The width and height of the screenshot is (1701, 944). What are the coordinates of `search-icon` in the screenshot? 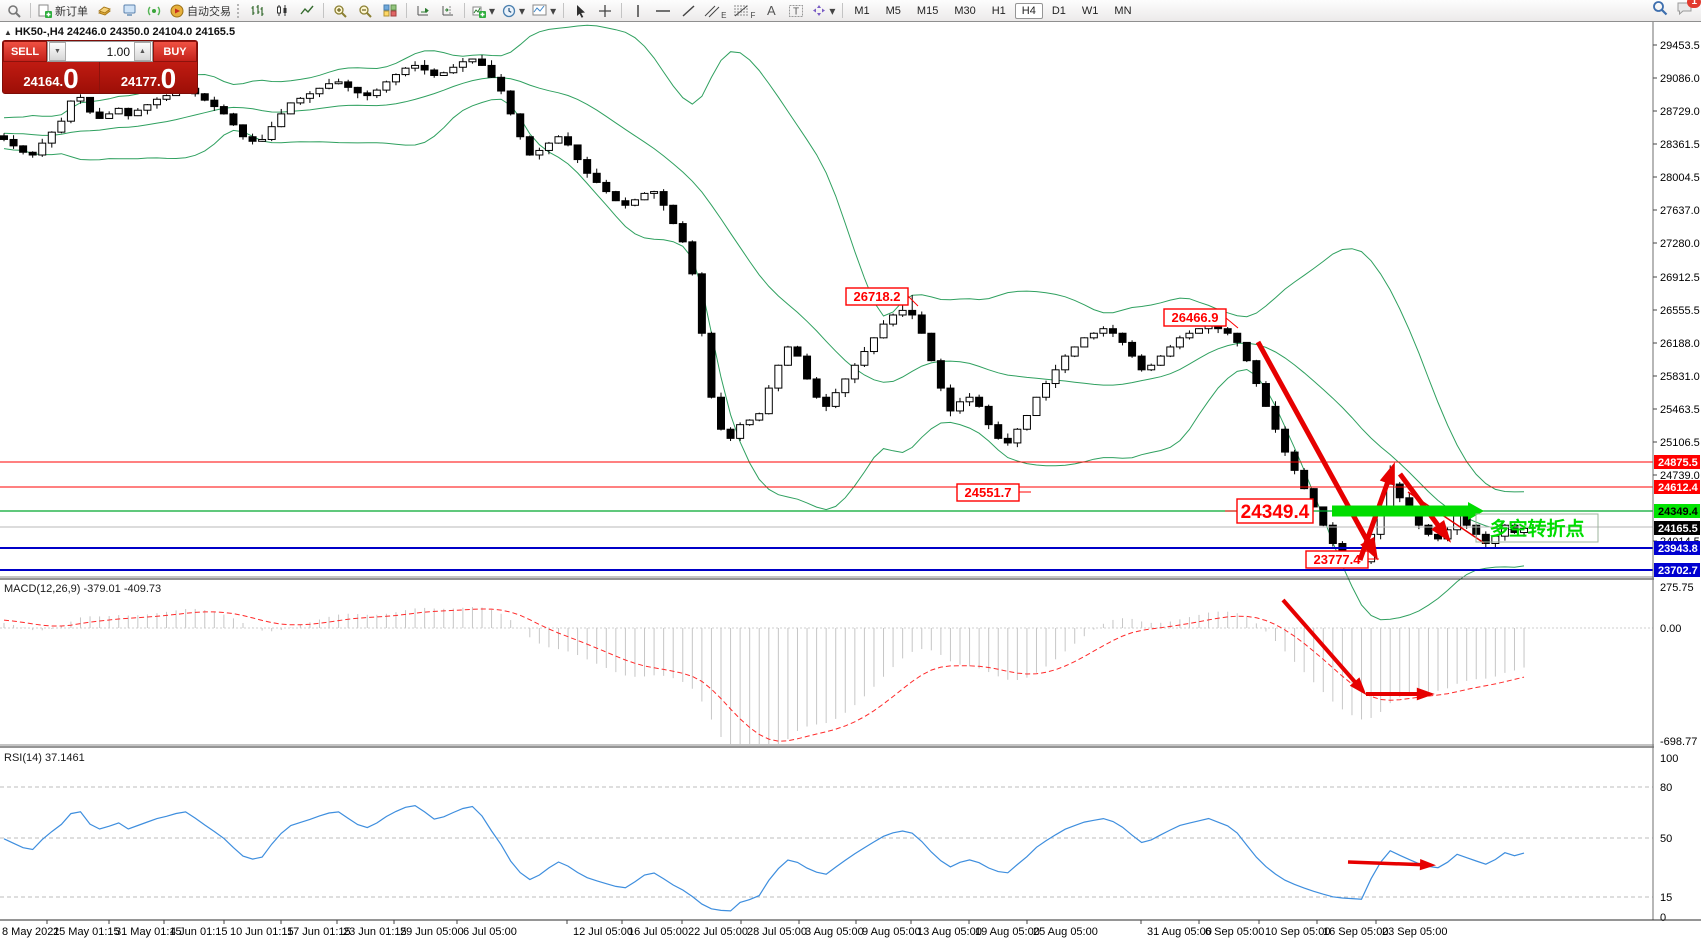 It's located at (1660, 10).